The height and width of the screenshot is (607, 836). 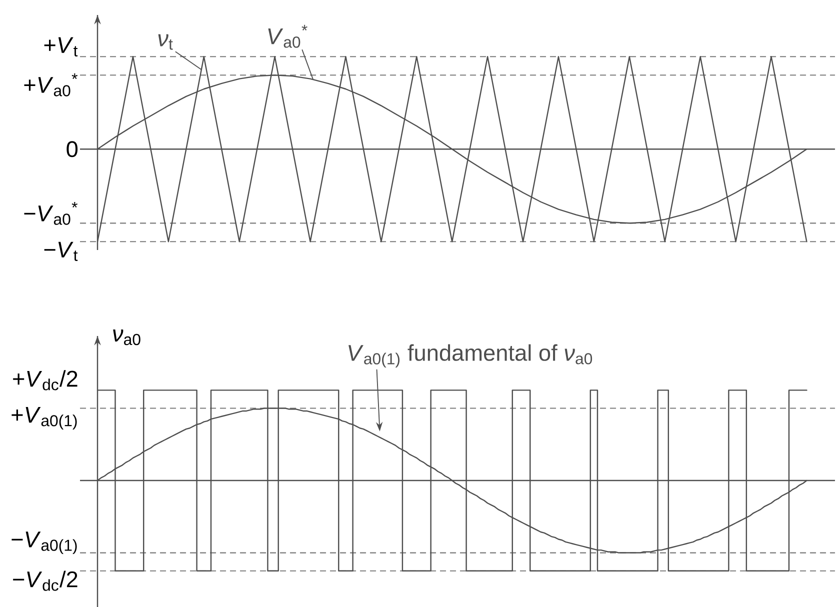 What do you see at coordinates (165, 42) in the screenshot?
I see `series-label: ν$_{t}$` at bounding box center [165, 42].